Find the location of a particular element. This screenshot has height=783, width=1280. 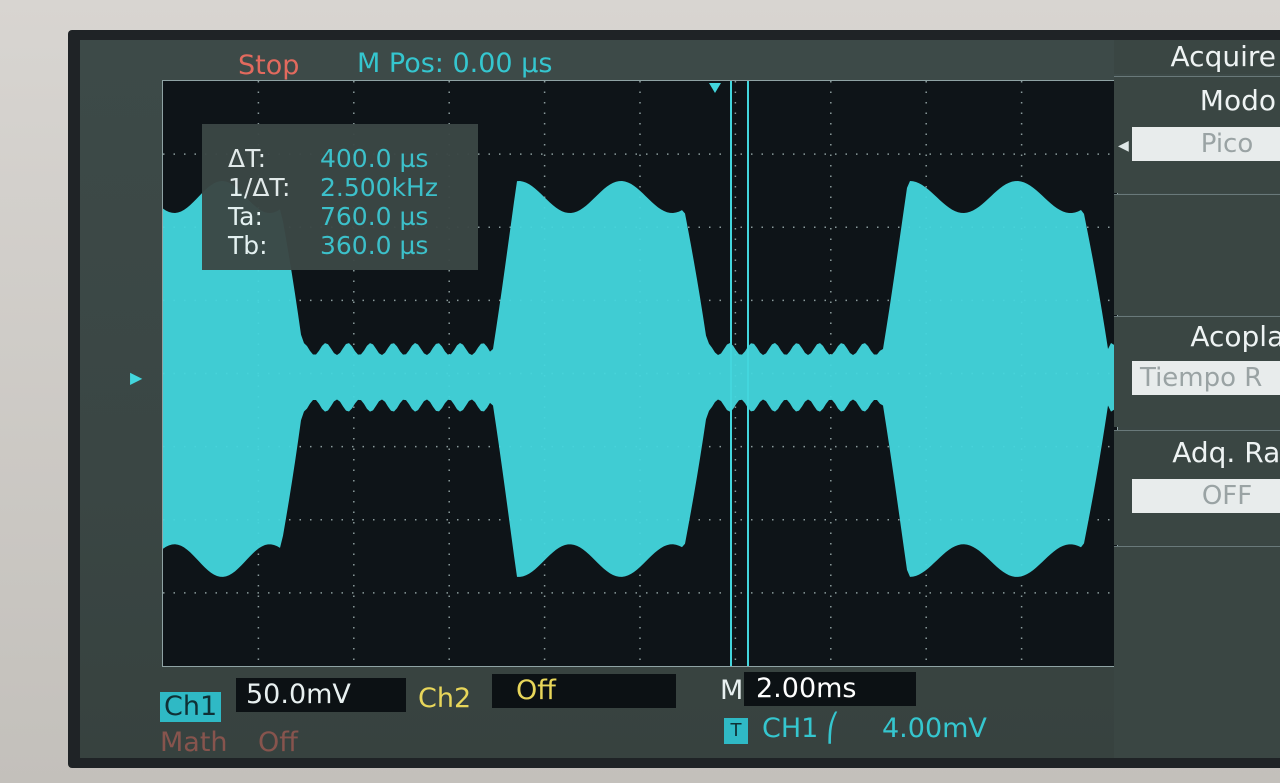

ch1-scale: 50.0mV is located at coordinates (321, 695).